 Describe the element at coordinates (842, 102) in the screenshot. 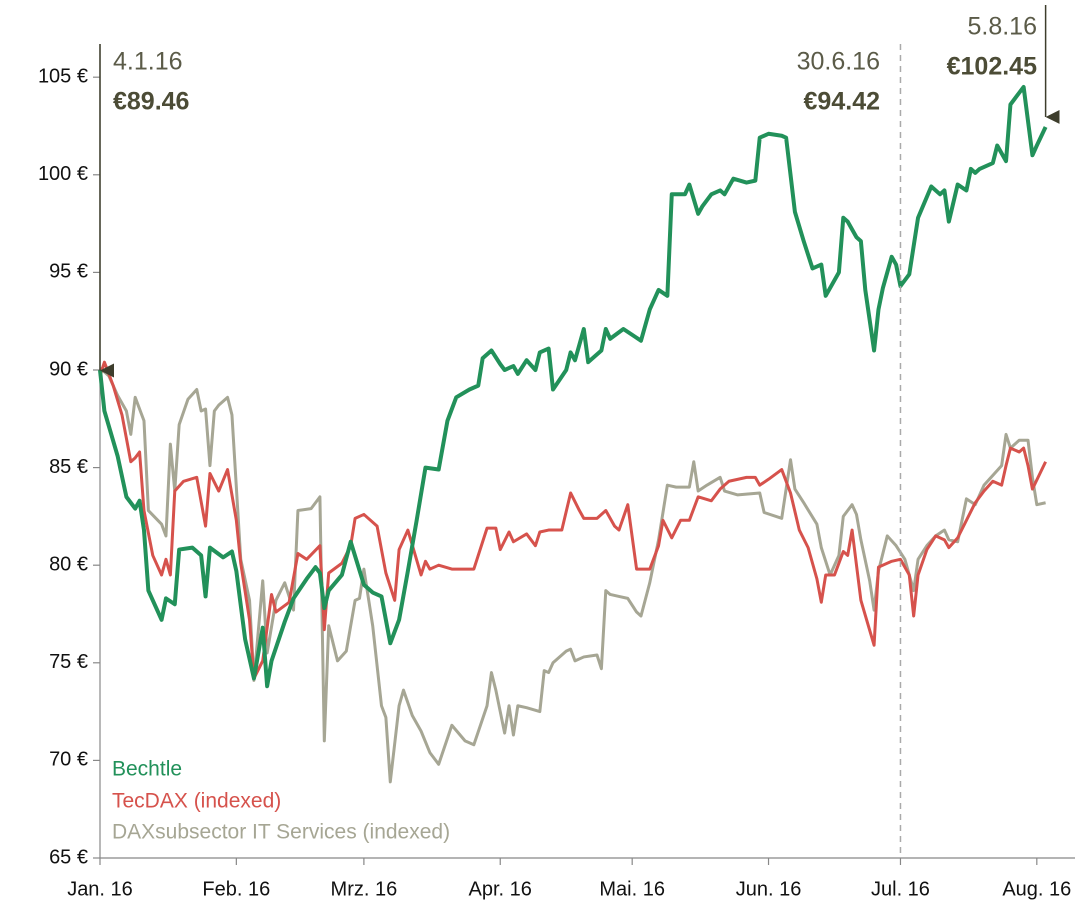

I see `annotation-value: €94.42` at that location.